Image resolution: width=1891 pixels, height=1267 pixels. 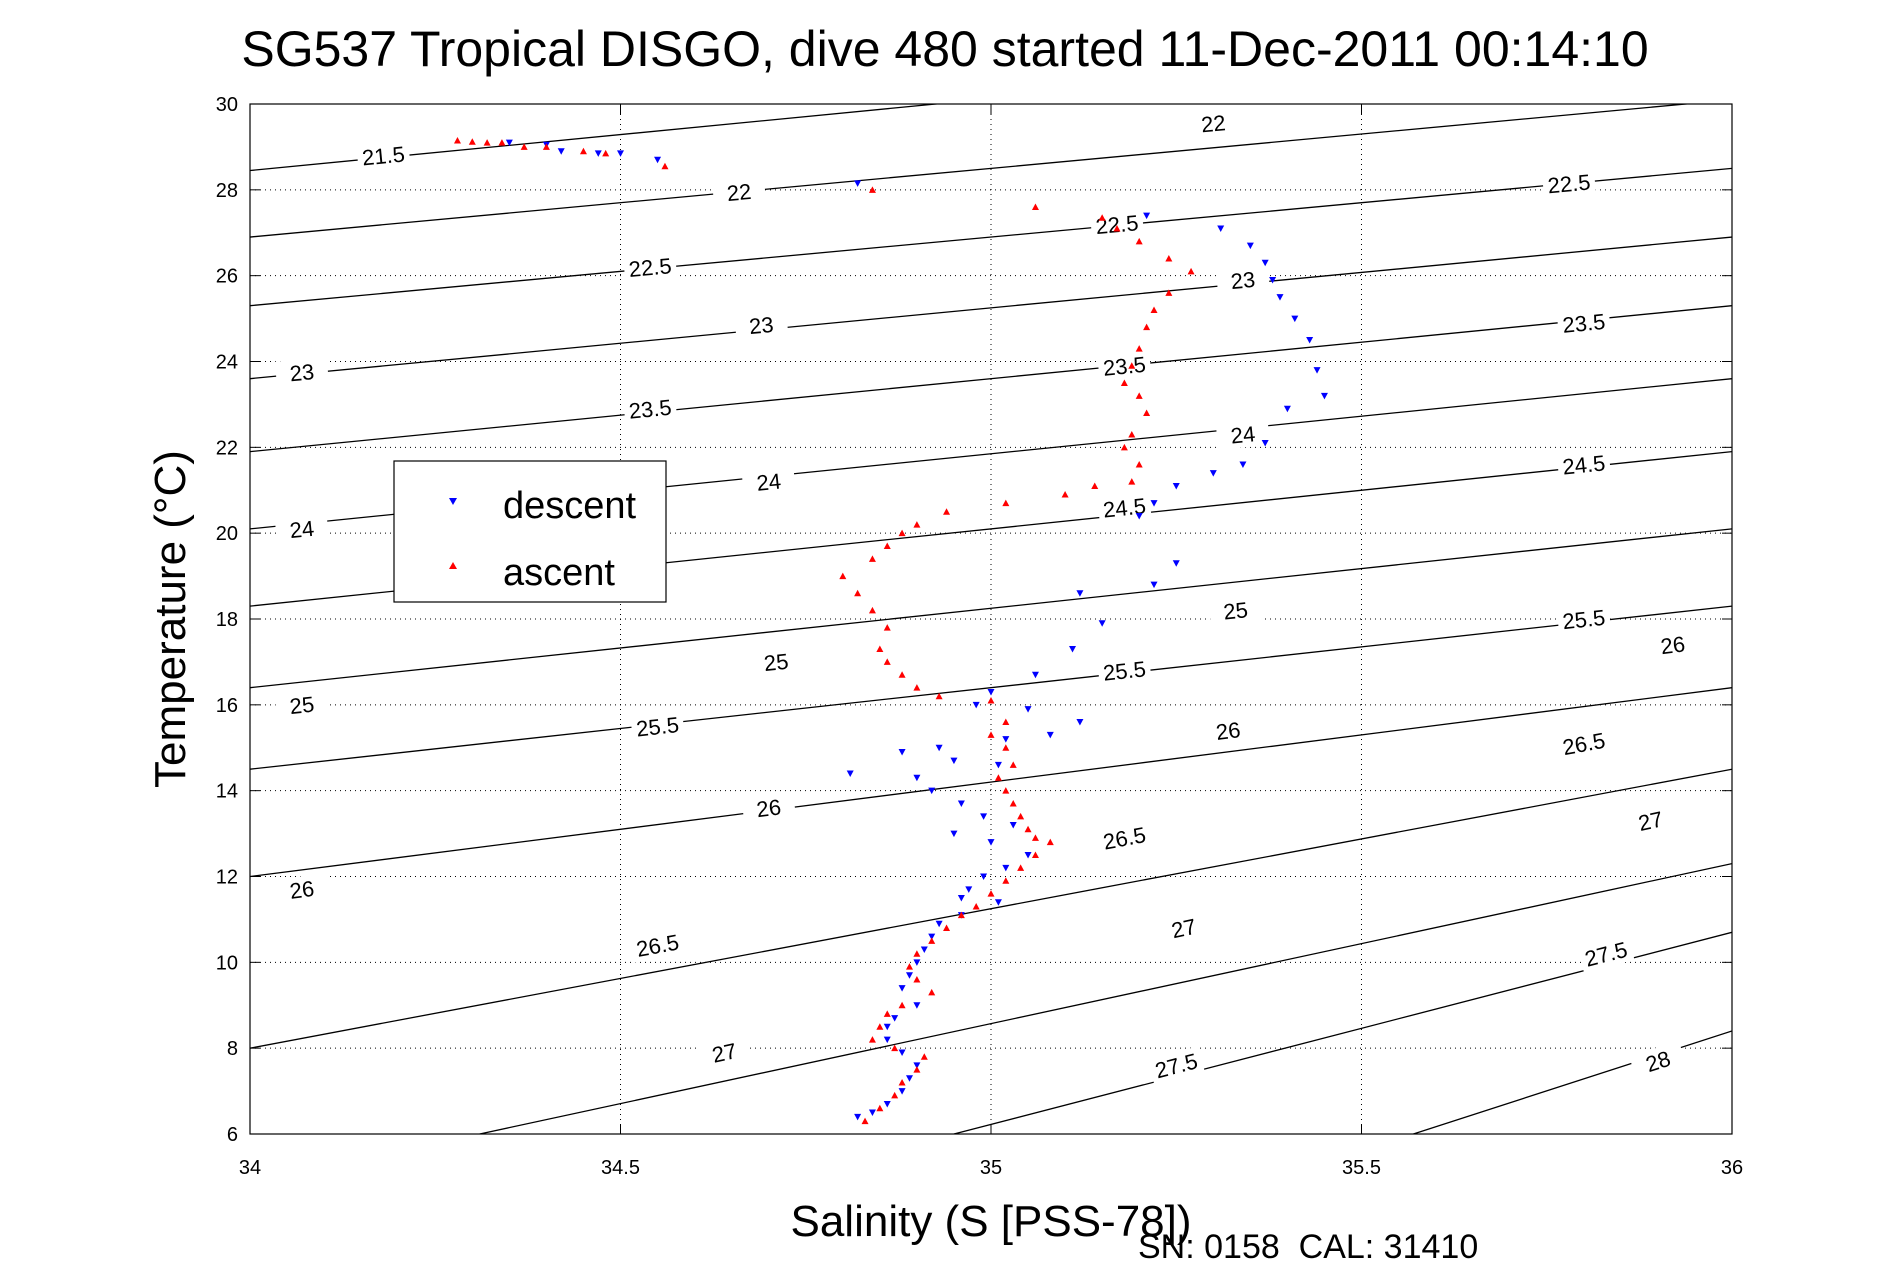 I want to click on x-tick-label: 34, so click(x=250, y=1168).